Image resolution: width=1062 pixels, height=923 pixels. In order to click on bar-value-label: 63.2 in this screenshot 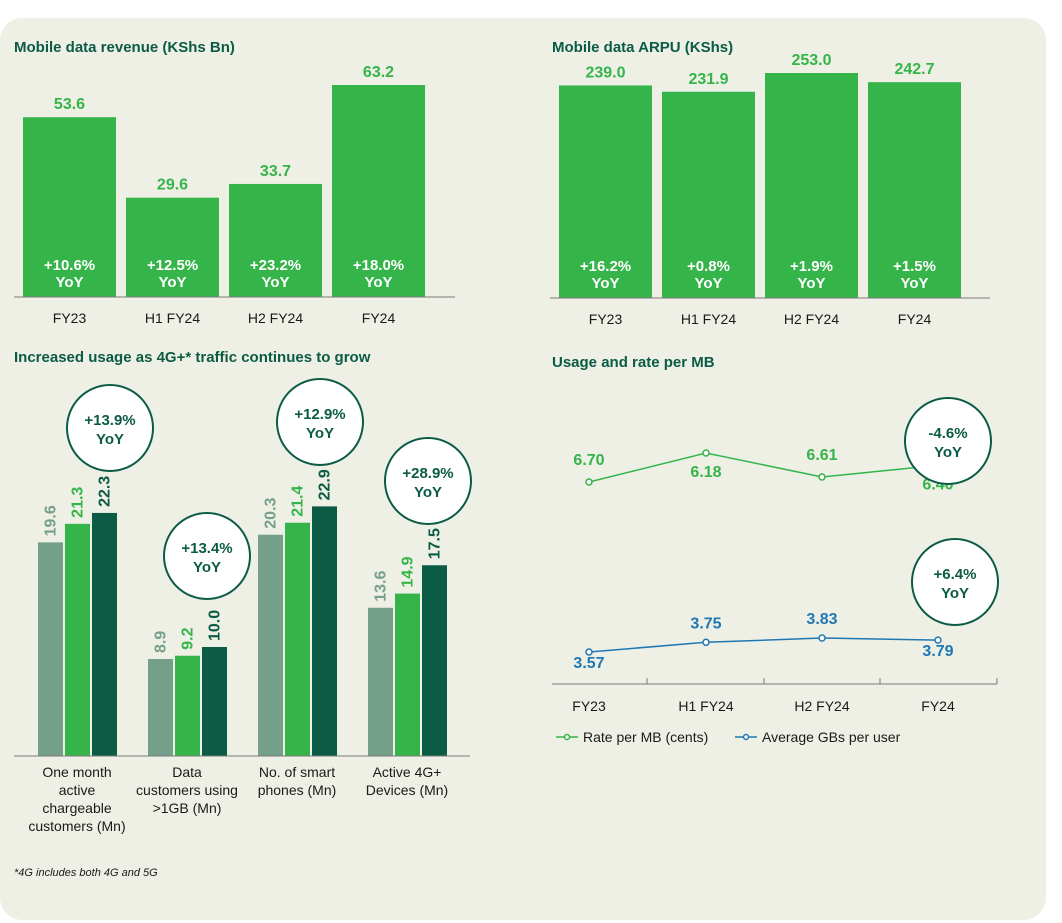, I will do `click(378, 72)`.